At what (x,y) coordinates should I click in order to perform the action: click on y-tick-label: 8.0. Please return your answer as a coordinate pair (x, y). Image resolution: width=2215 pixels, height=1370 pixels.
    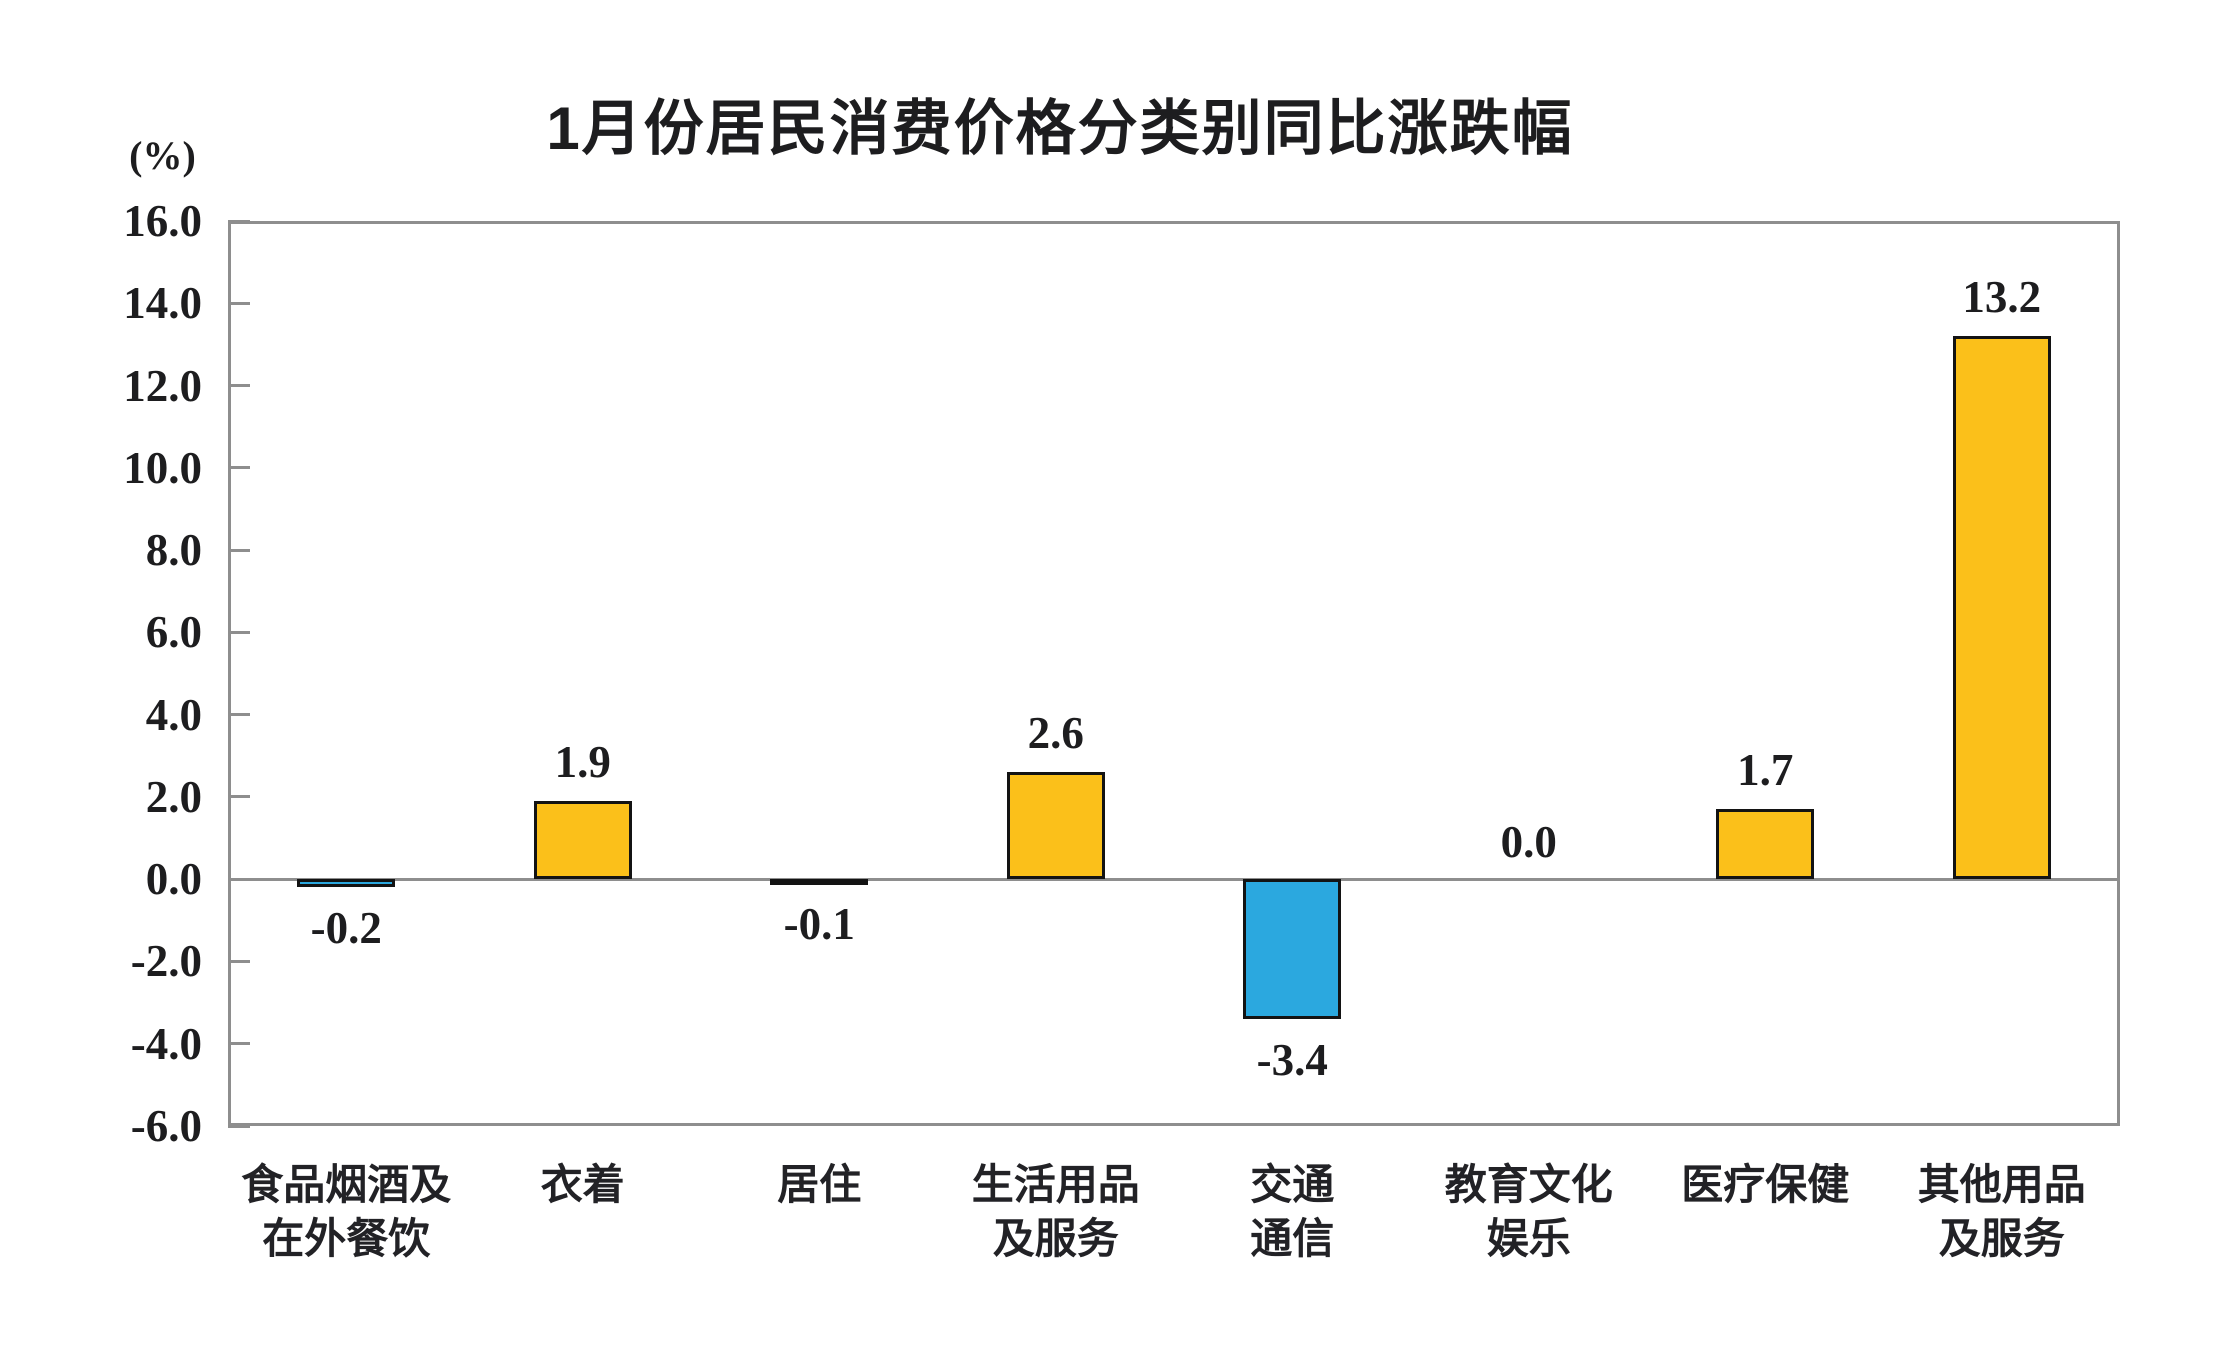
    Looking at the image, I should click on (173, 550).